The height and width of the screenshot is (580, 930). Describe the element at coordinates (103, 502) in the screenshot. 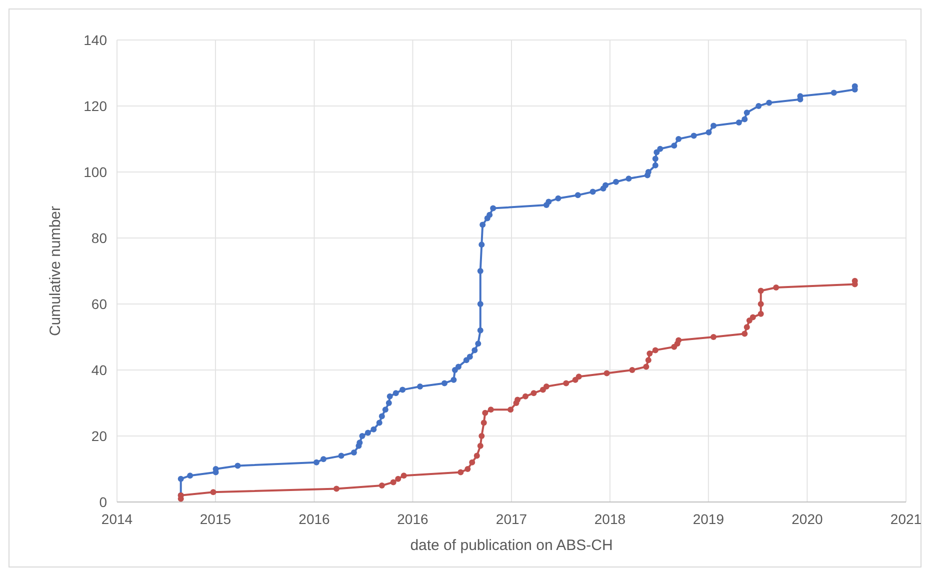

I see `y-tick-label: 0` at that location.